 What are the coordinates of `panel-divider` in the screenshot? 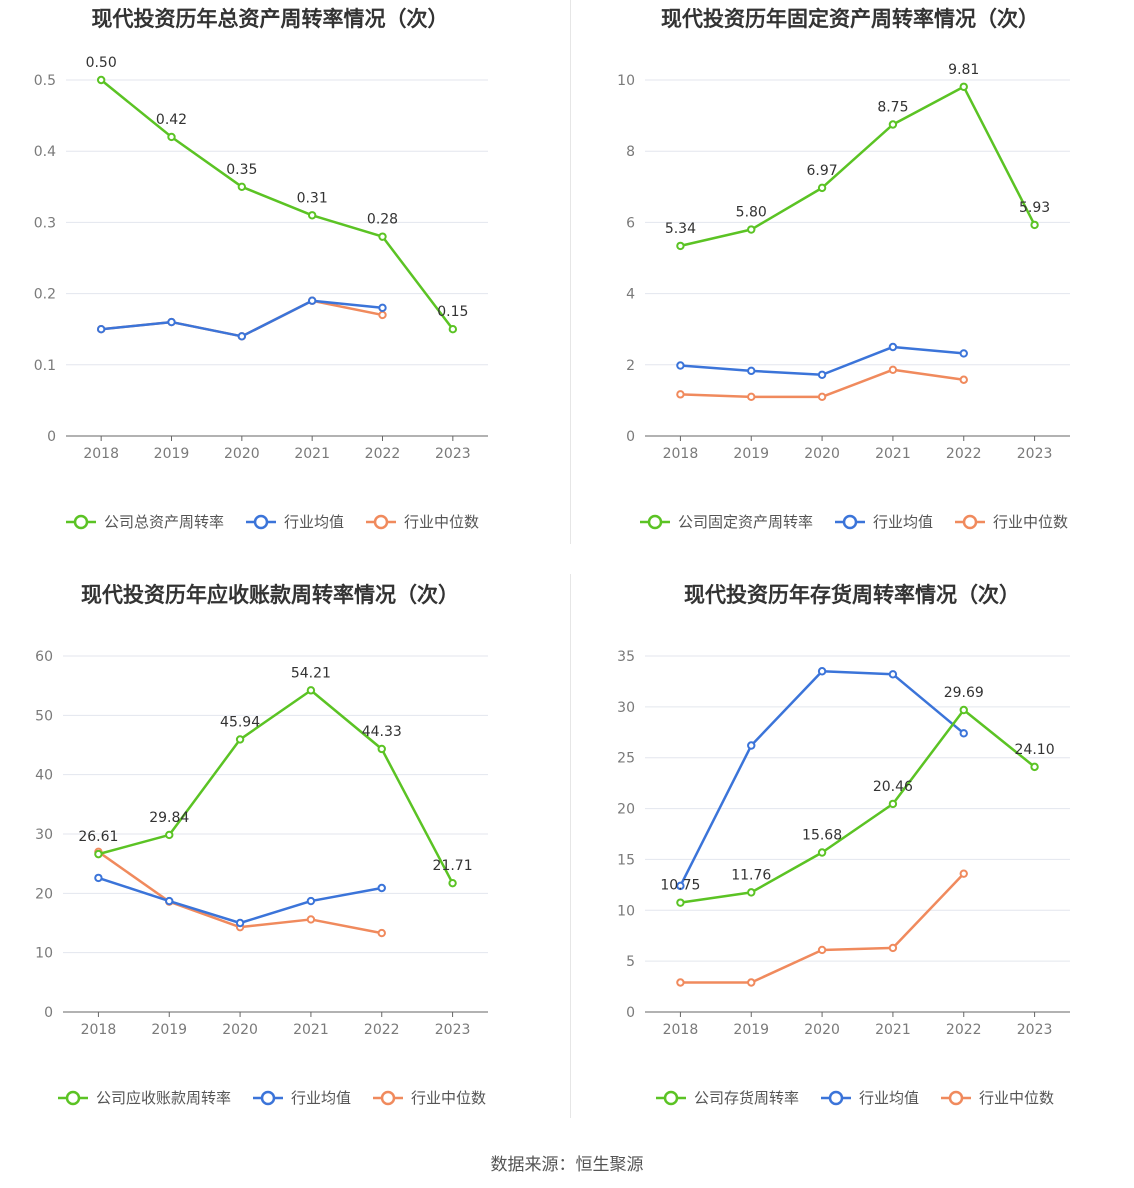 It's located at (570, 846).